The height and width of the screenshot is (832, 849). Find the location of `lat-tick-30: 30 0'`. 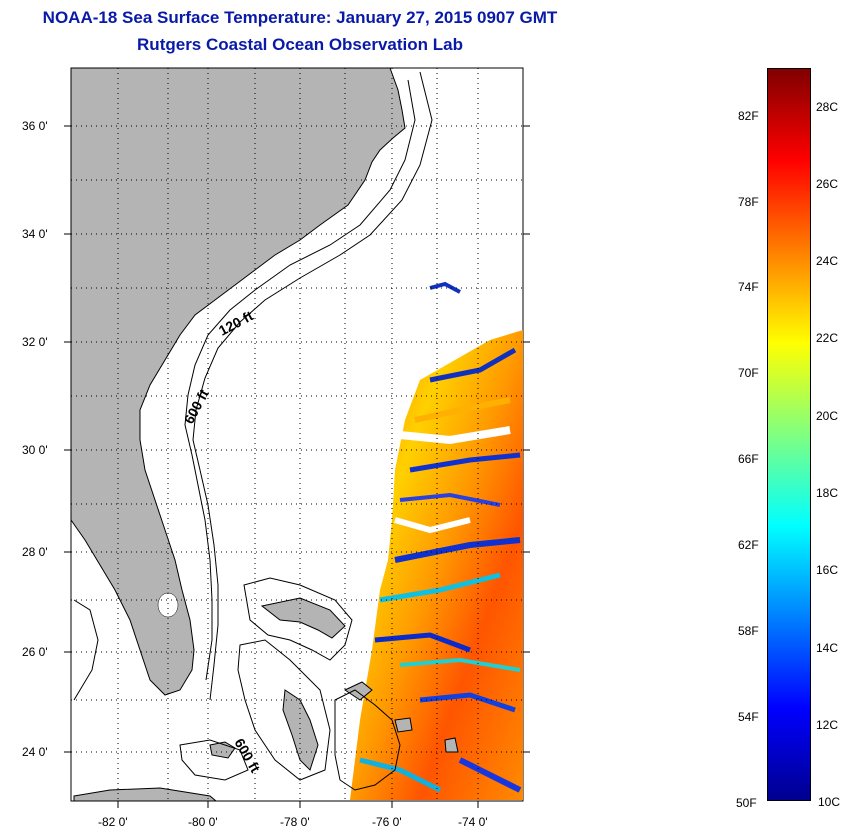

lat-tick-30: 30 0' is located at coordinates (35, 450).